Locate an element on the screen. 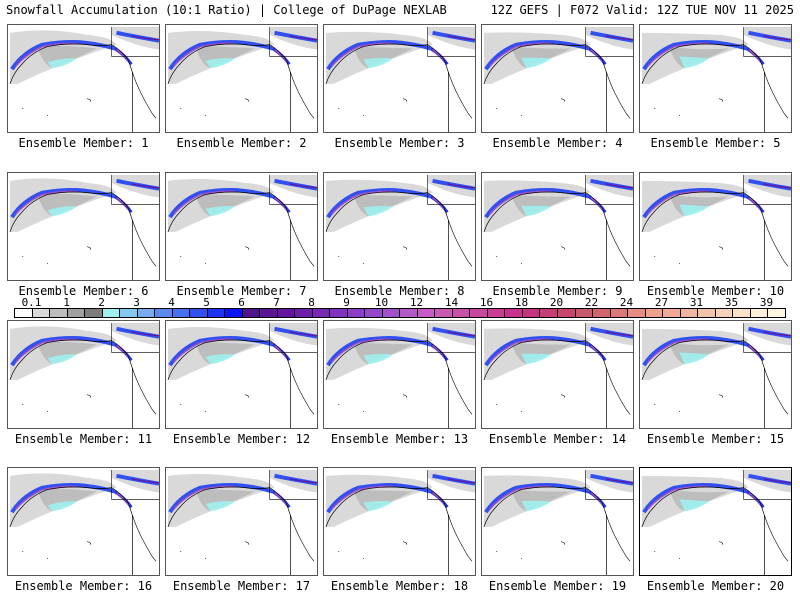 This screenshot has height=600, width=800. ensemble-panel: Ensemble Member: 3 is located at coordinates (399, 87).